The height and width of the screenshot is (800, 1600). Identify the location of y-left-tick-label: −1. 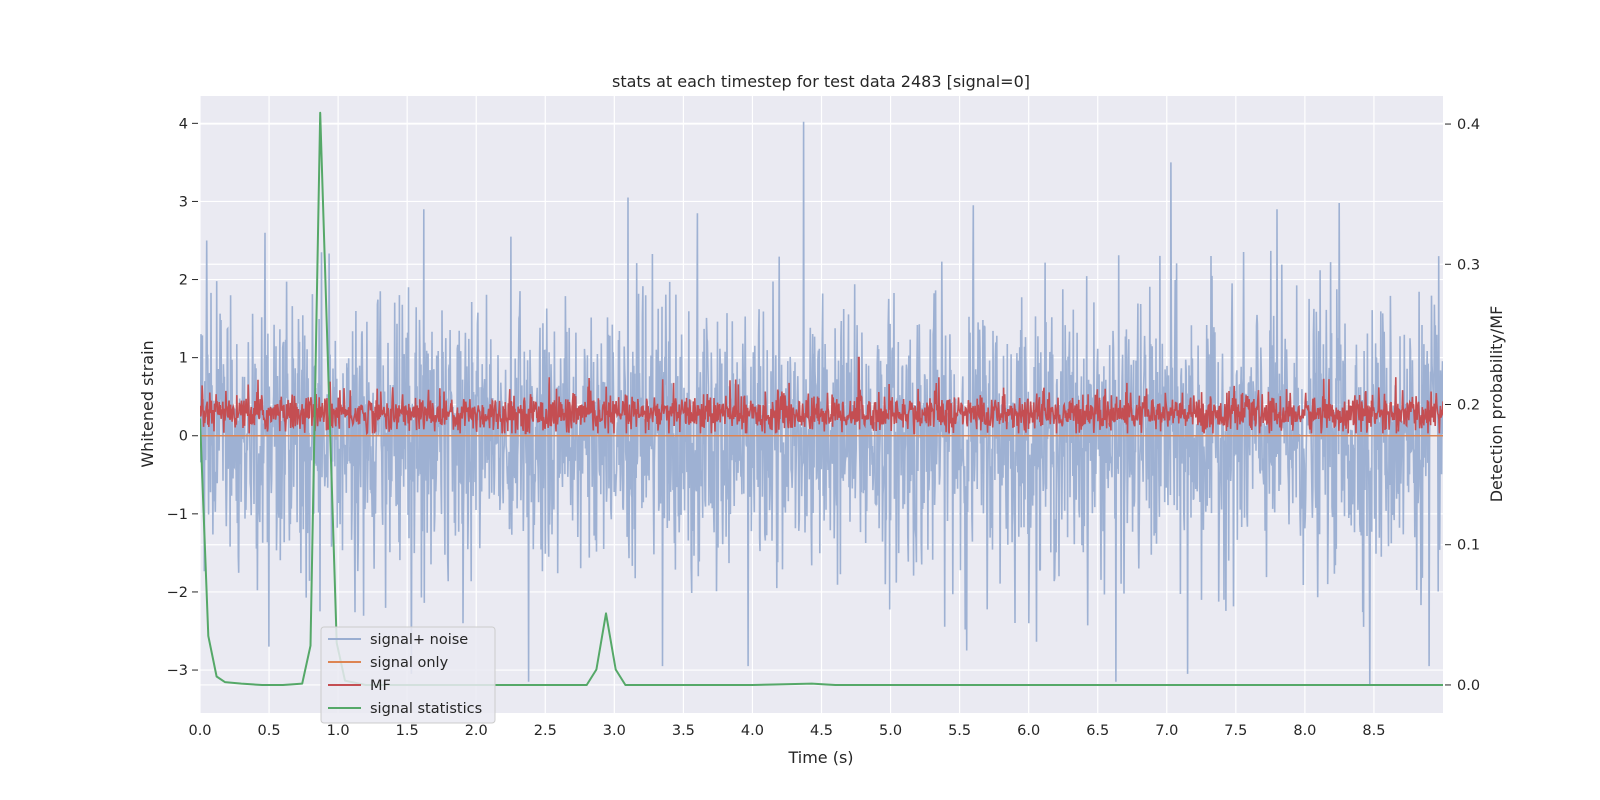
(177, 515).